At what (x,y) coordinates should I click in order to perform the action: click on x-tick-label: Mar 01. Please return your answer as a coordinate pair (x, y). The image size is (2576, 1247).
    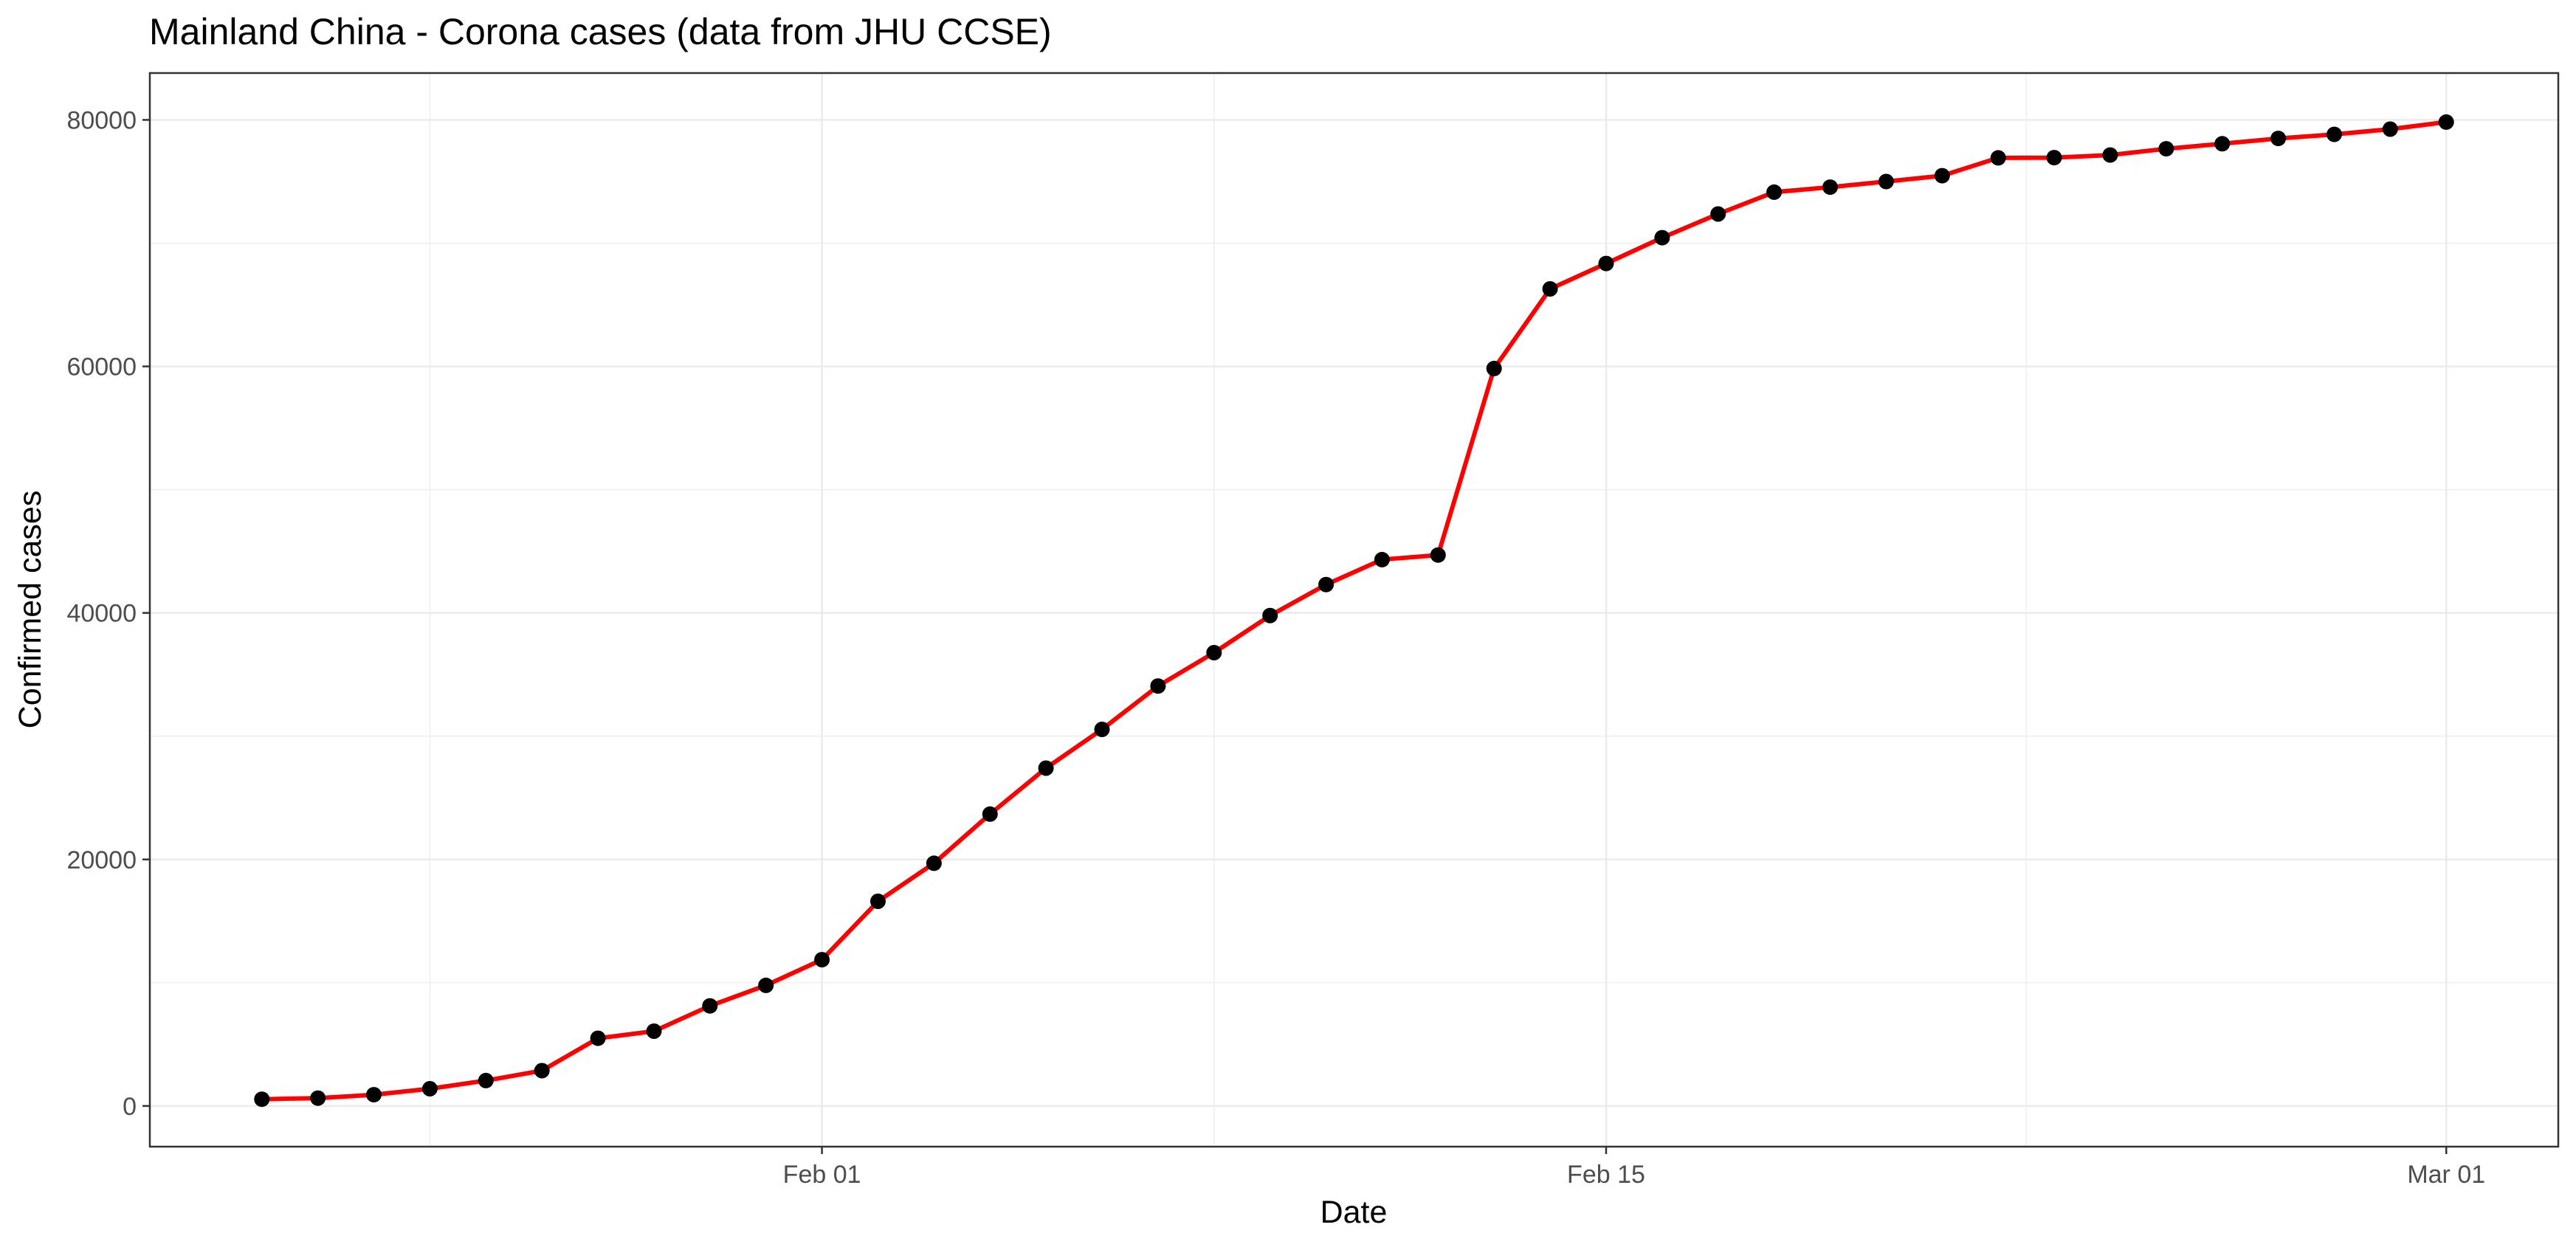
    Looking at the image, I should click on (2446, 1175).